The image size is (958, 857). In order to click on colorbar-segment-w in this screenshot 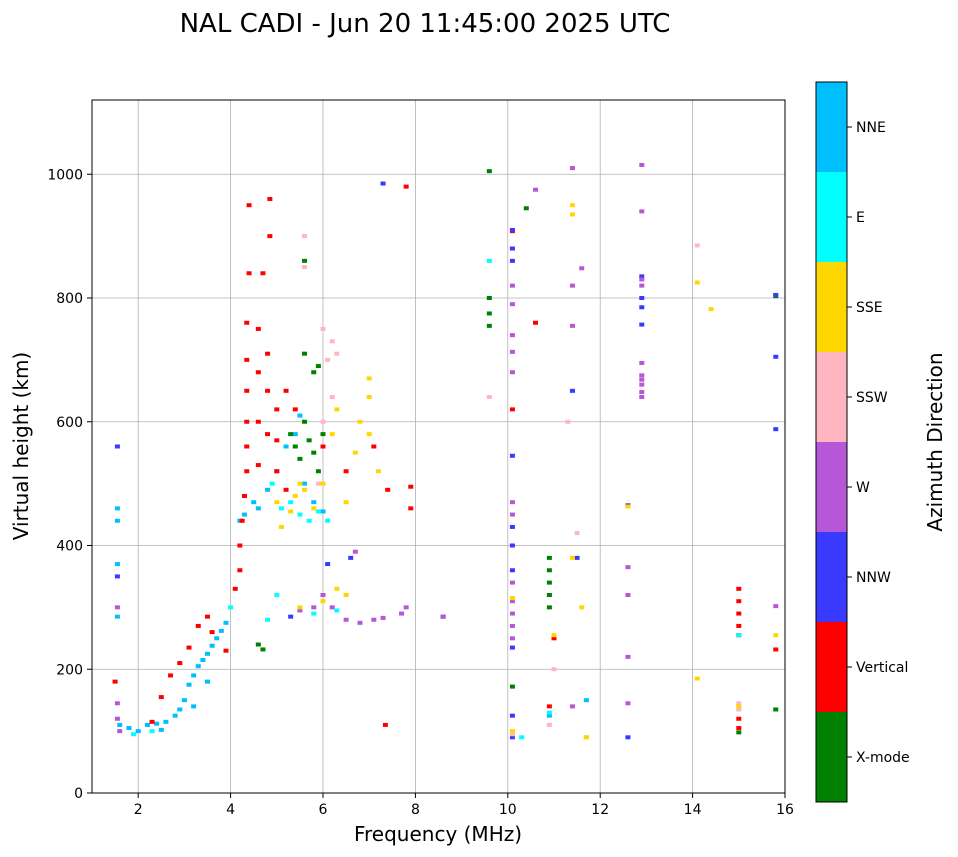, I will do `click(831, 487)`.